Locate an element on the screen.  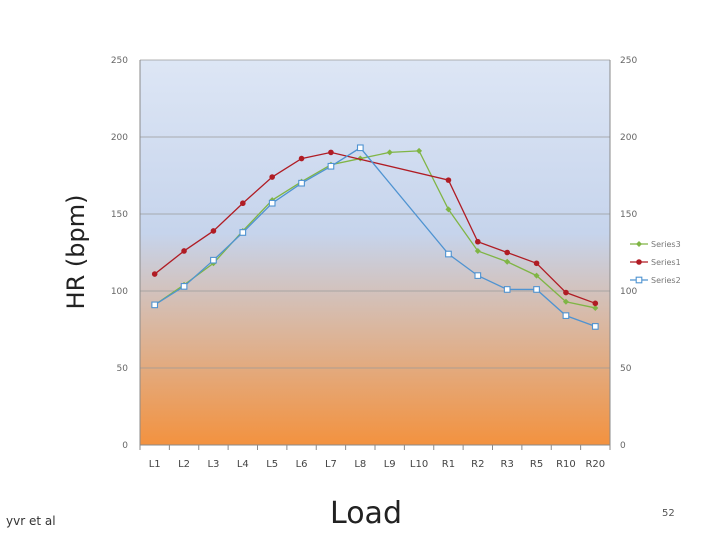
x-tick-label: L9 is located at coordinates (390, 464).